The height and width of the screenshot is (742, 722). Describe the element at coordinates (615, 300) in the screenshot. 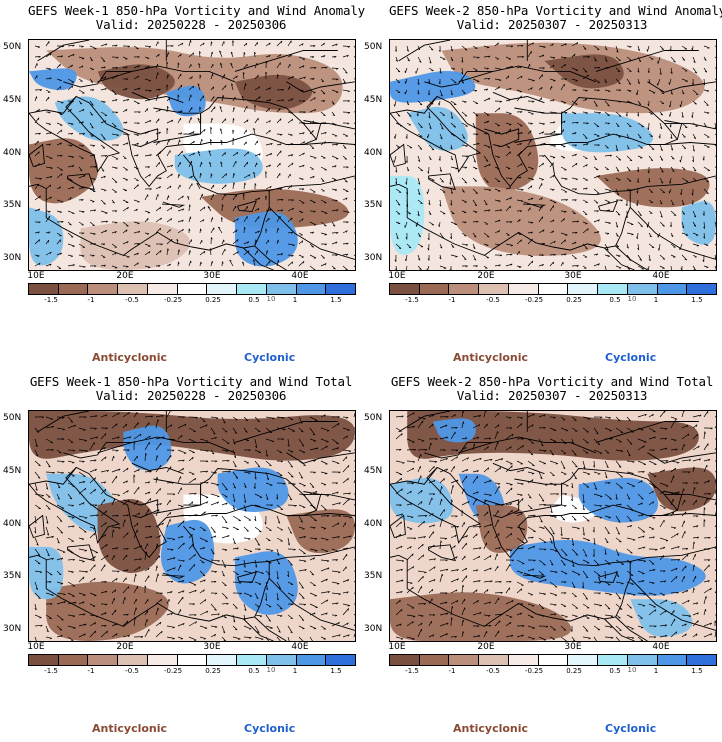

I see `colorbar-label: 0.5` at that location.